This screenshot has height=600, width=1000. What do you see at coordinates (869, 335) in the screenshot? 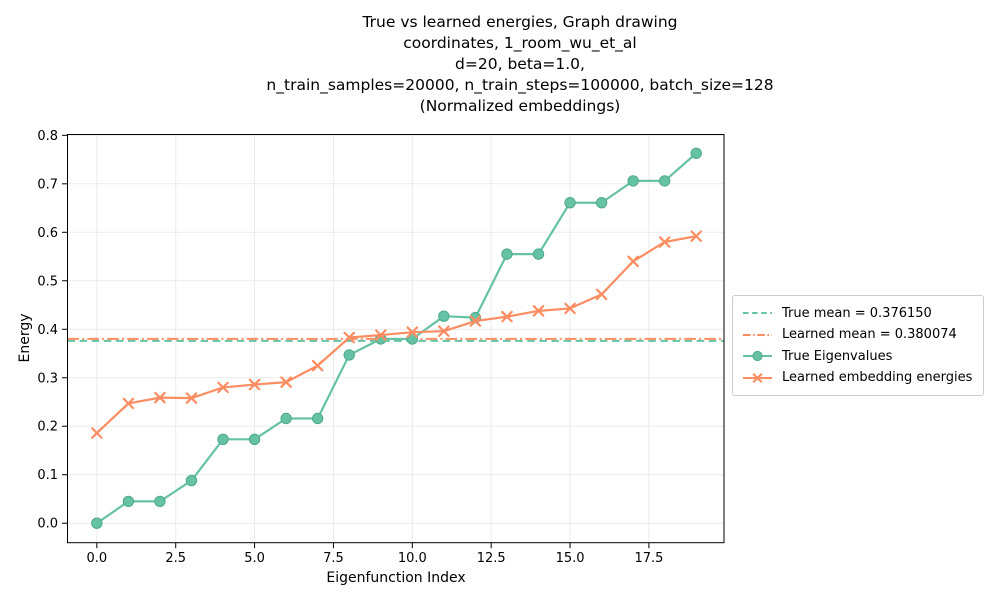
I see `legend-label: Learned mean = 0.380074` at bounding box center [869, 335].